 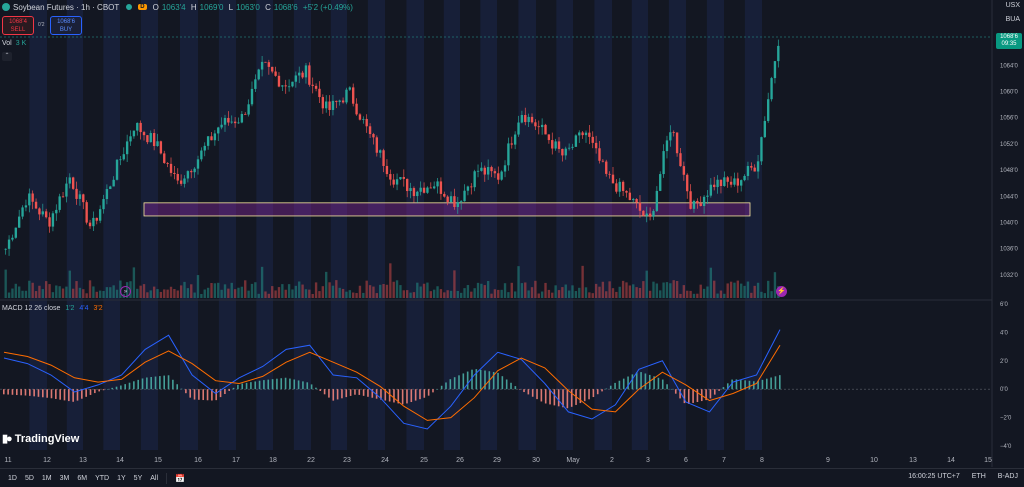 I want to click on double-arrow-icon: », so click(x=125, y=291).